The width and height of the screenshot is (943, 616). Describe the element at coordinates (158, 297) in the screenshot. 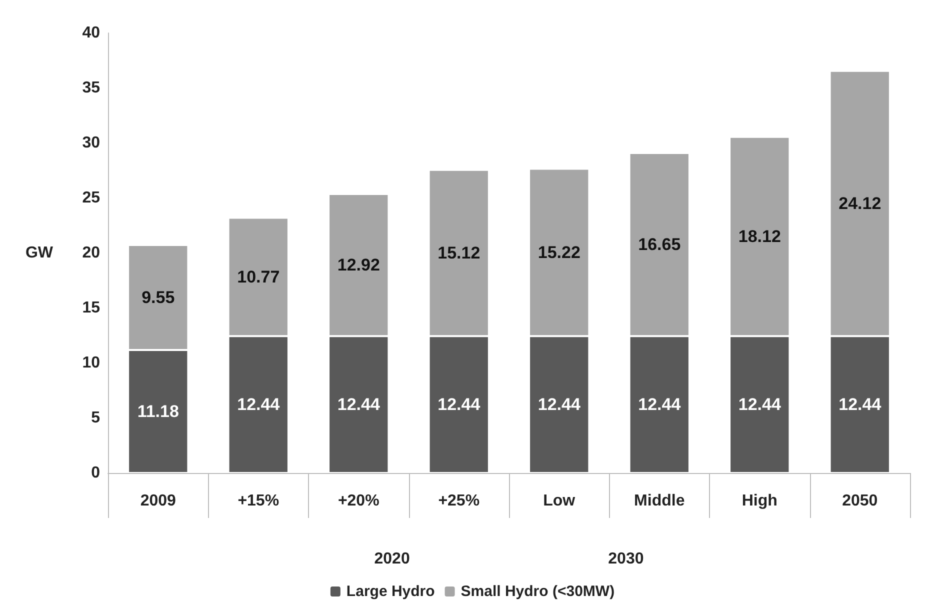

I see `data-label: 9.55` at that location.